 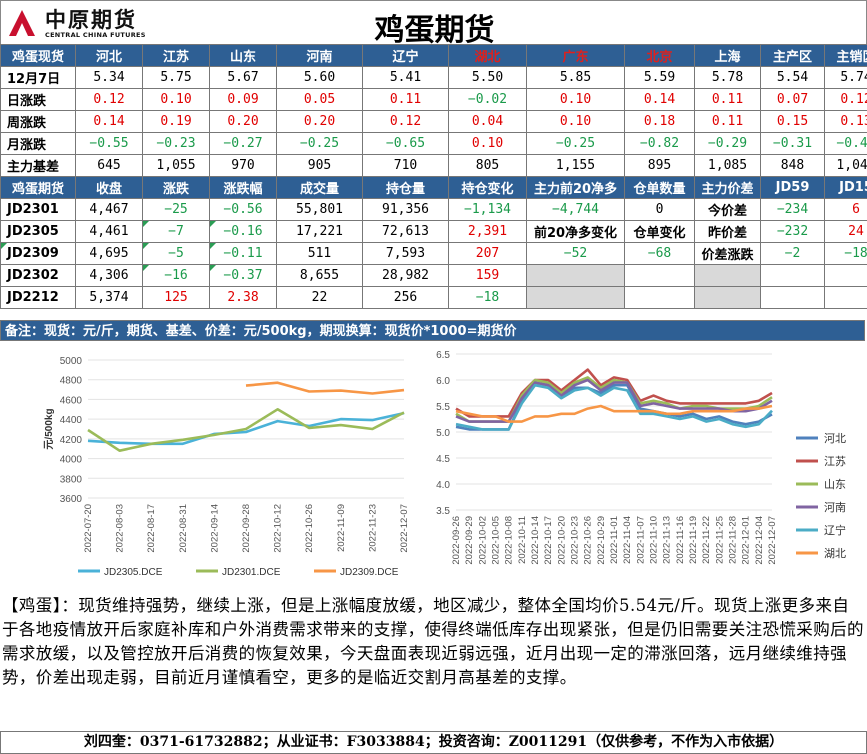 What do you see at coordinates (488, 100) in the screenshot?
I see `spot-value-cell: −0.02` at bounding box center [488, 100].